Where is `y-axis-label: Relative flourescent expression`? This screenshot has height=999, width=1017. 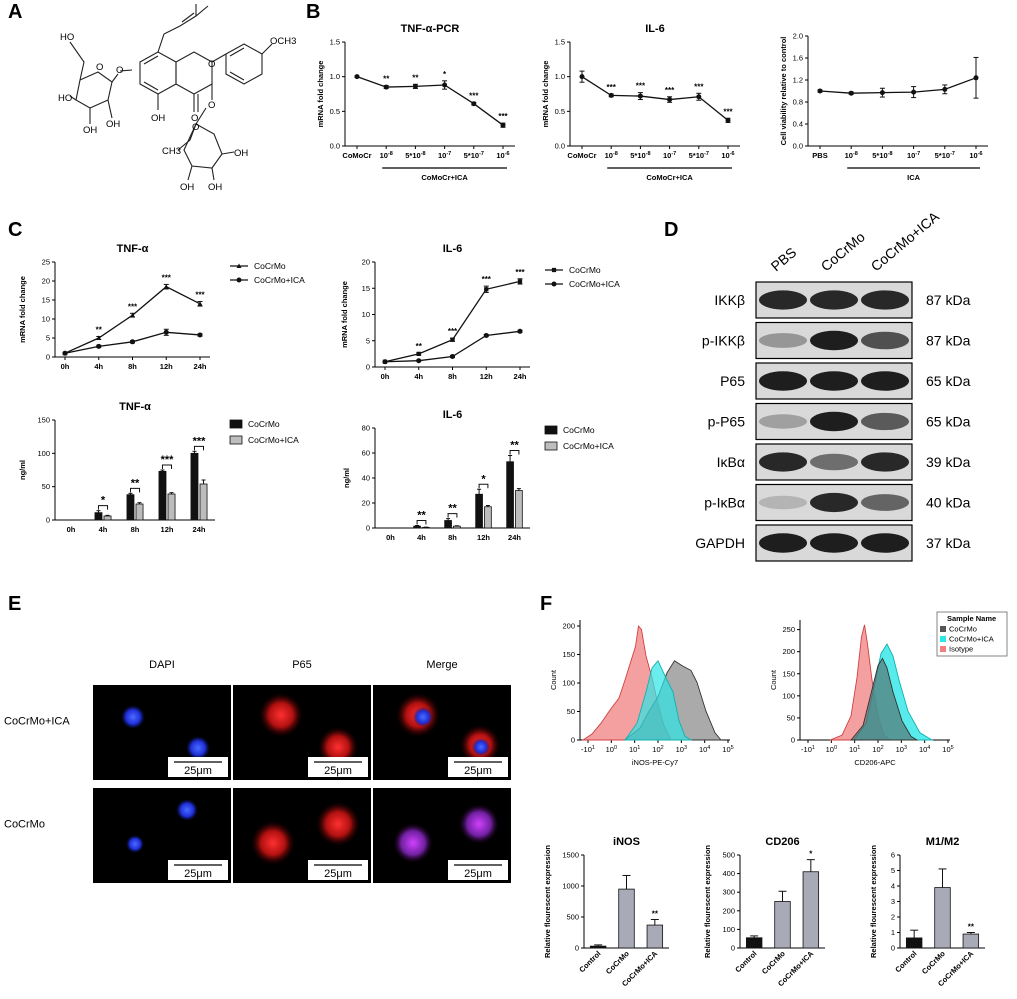
y-axis-label: Relative flourescent expression is located at coordinates (873, 901).